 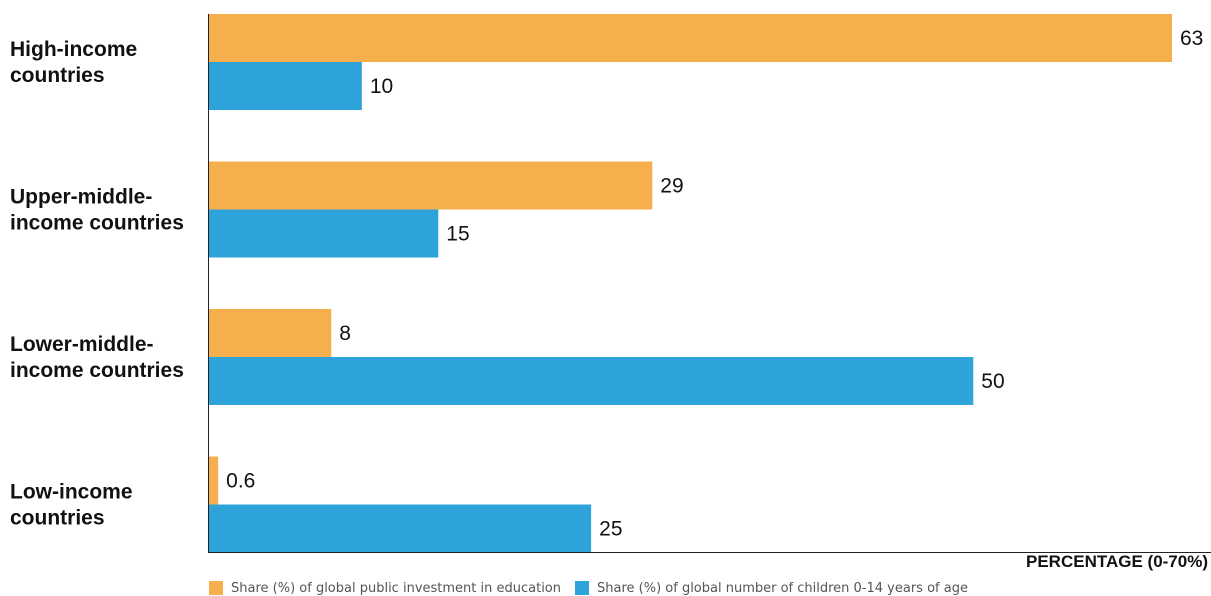 What do you see at coordinates (73, 49) in the screenshot?
I see `category-label-0-line-0: High-income` at bounding box center [73, 49].